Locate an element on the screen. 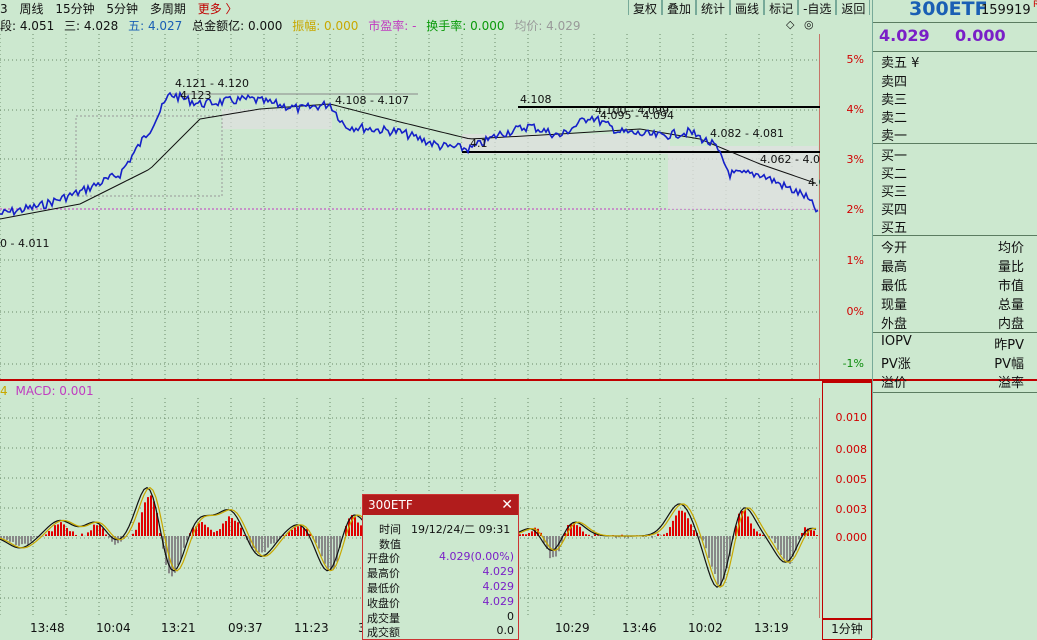 Image resolution: width=1037 pixels, height=640 pixels. prev-pv-label: 昨PV is located at coordinates (1009, 343).